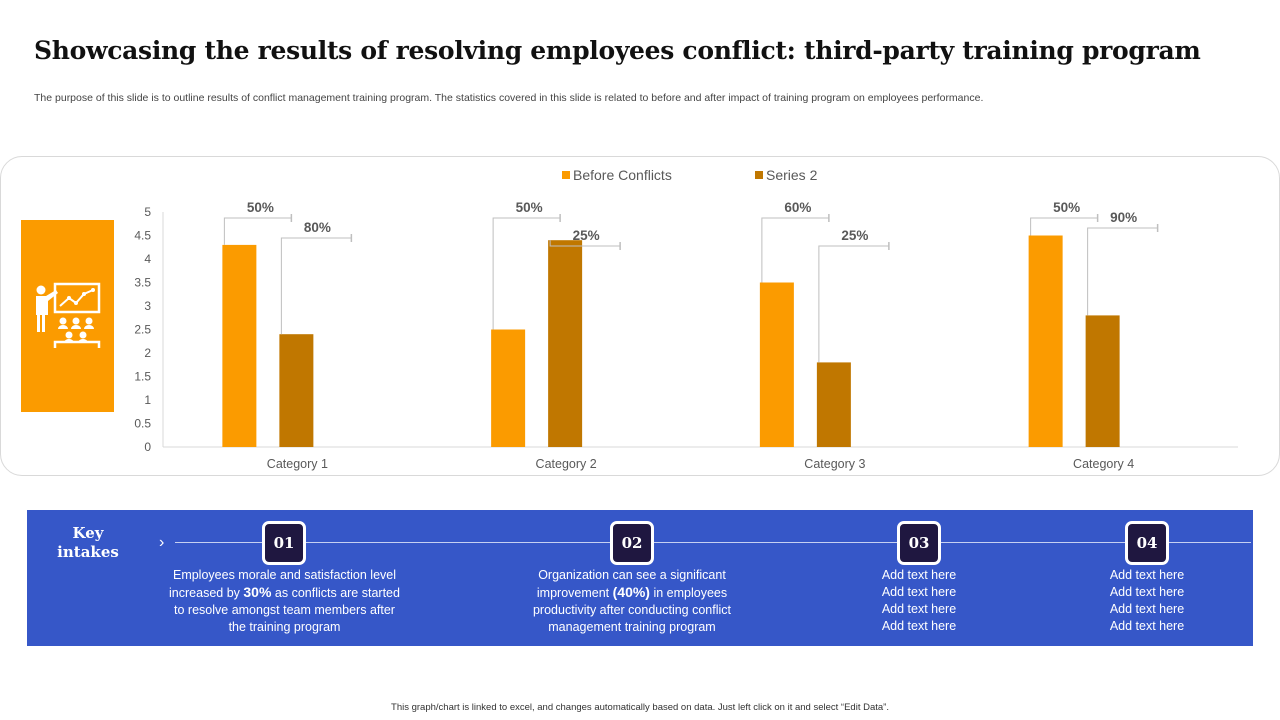 This screenshot has height=720, width=1280. I want to click on x-tick-label: Category 3, so click(834, 464).